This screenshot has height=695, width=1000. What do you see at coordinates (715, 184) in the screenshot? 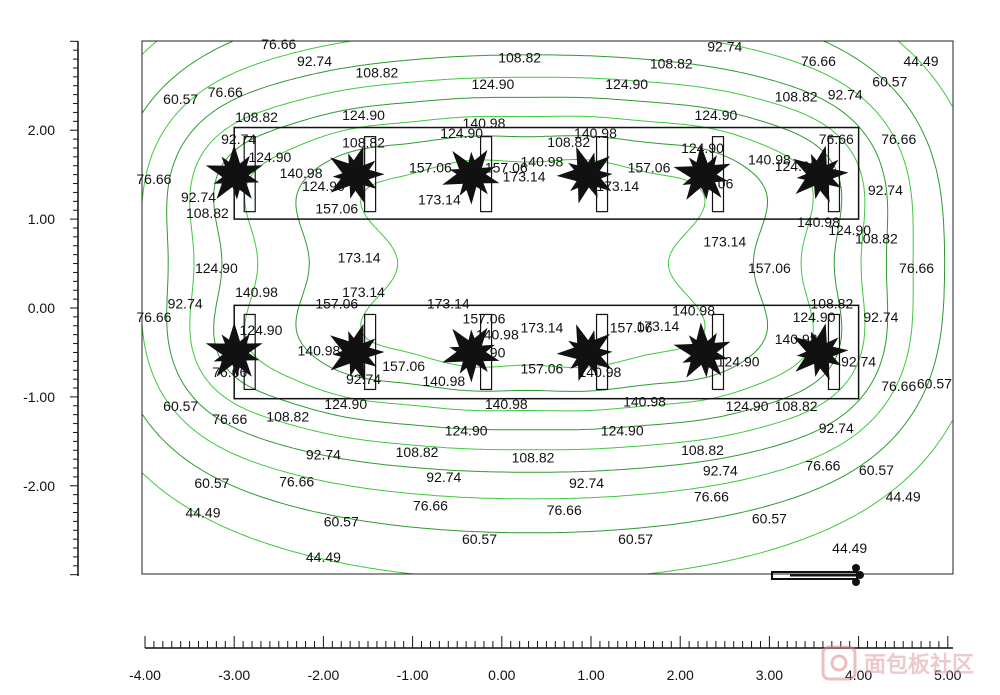
I see `contour-label: 77.06` at bounding box center [715, 184].